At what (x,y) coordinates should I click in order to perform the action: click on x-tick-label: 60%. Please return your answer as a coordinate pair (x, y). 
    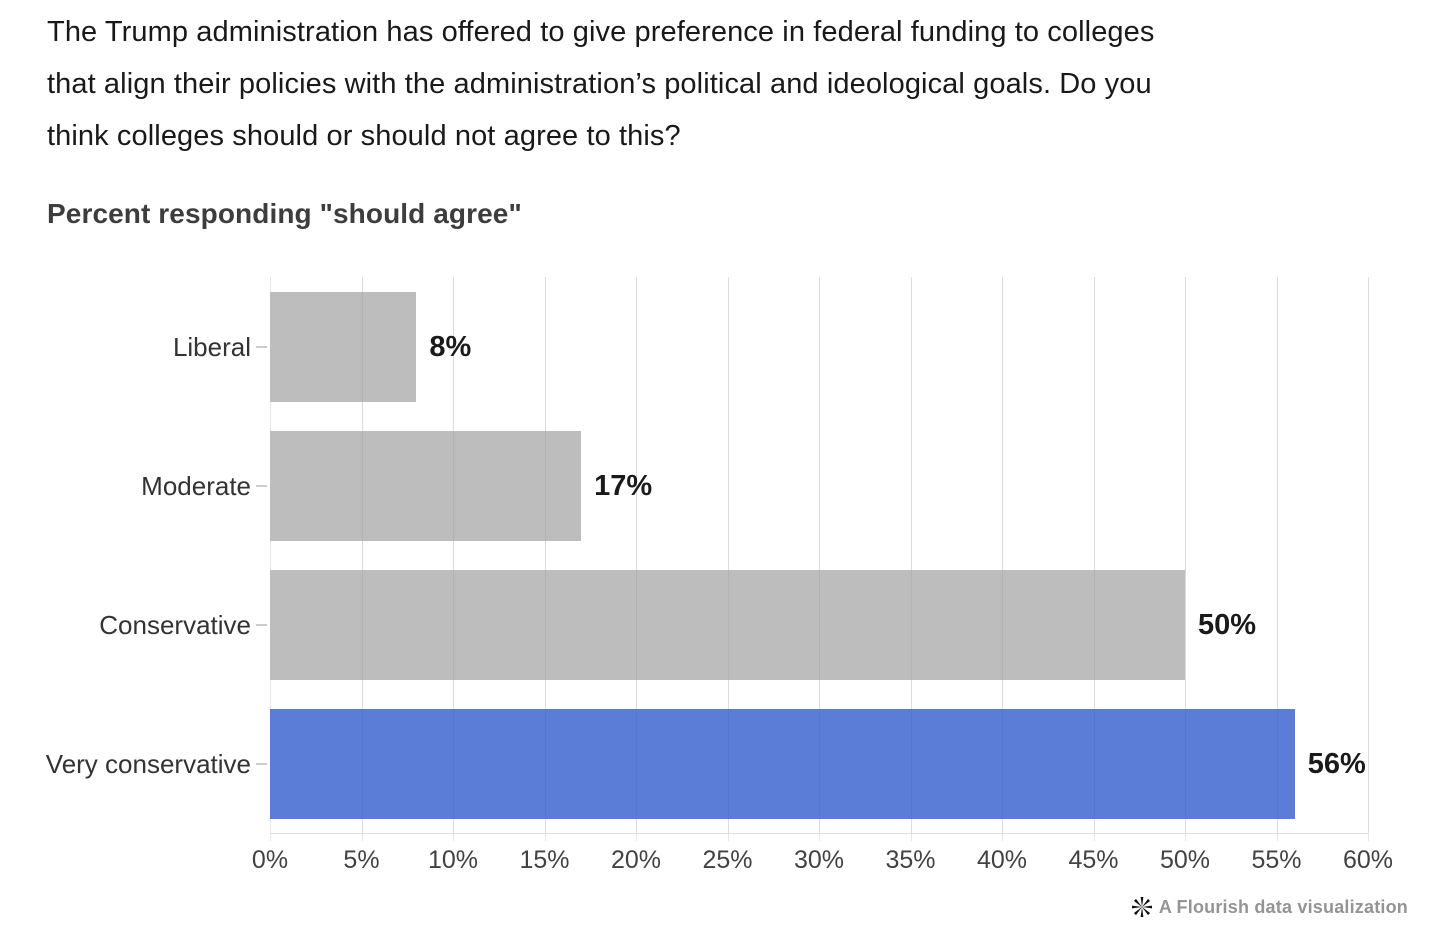
    Looking at the image, I should click on (1368, 860).